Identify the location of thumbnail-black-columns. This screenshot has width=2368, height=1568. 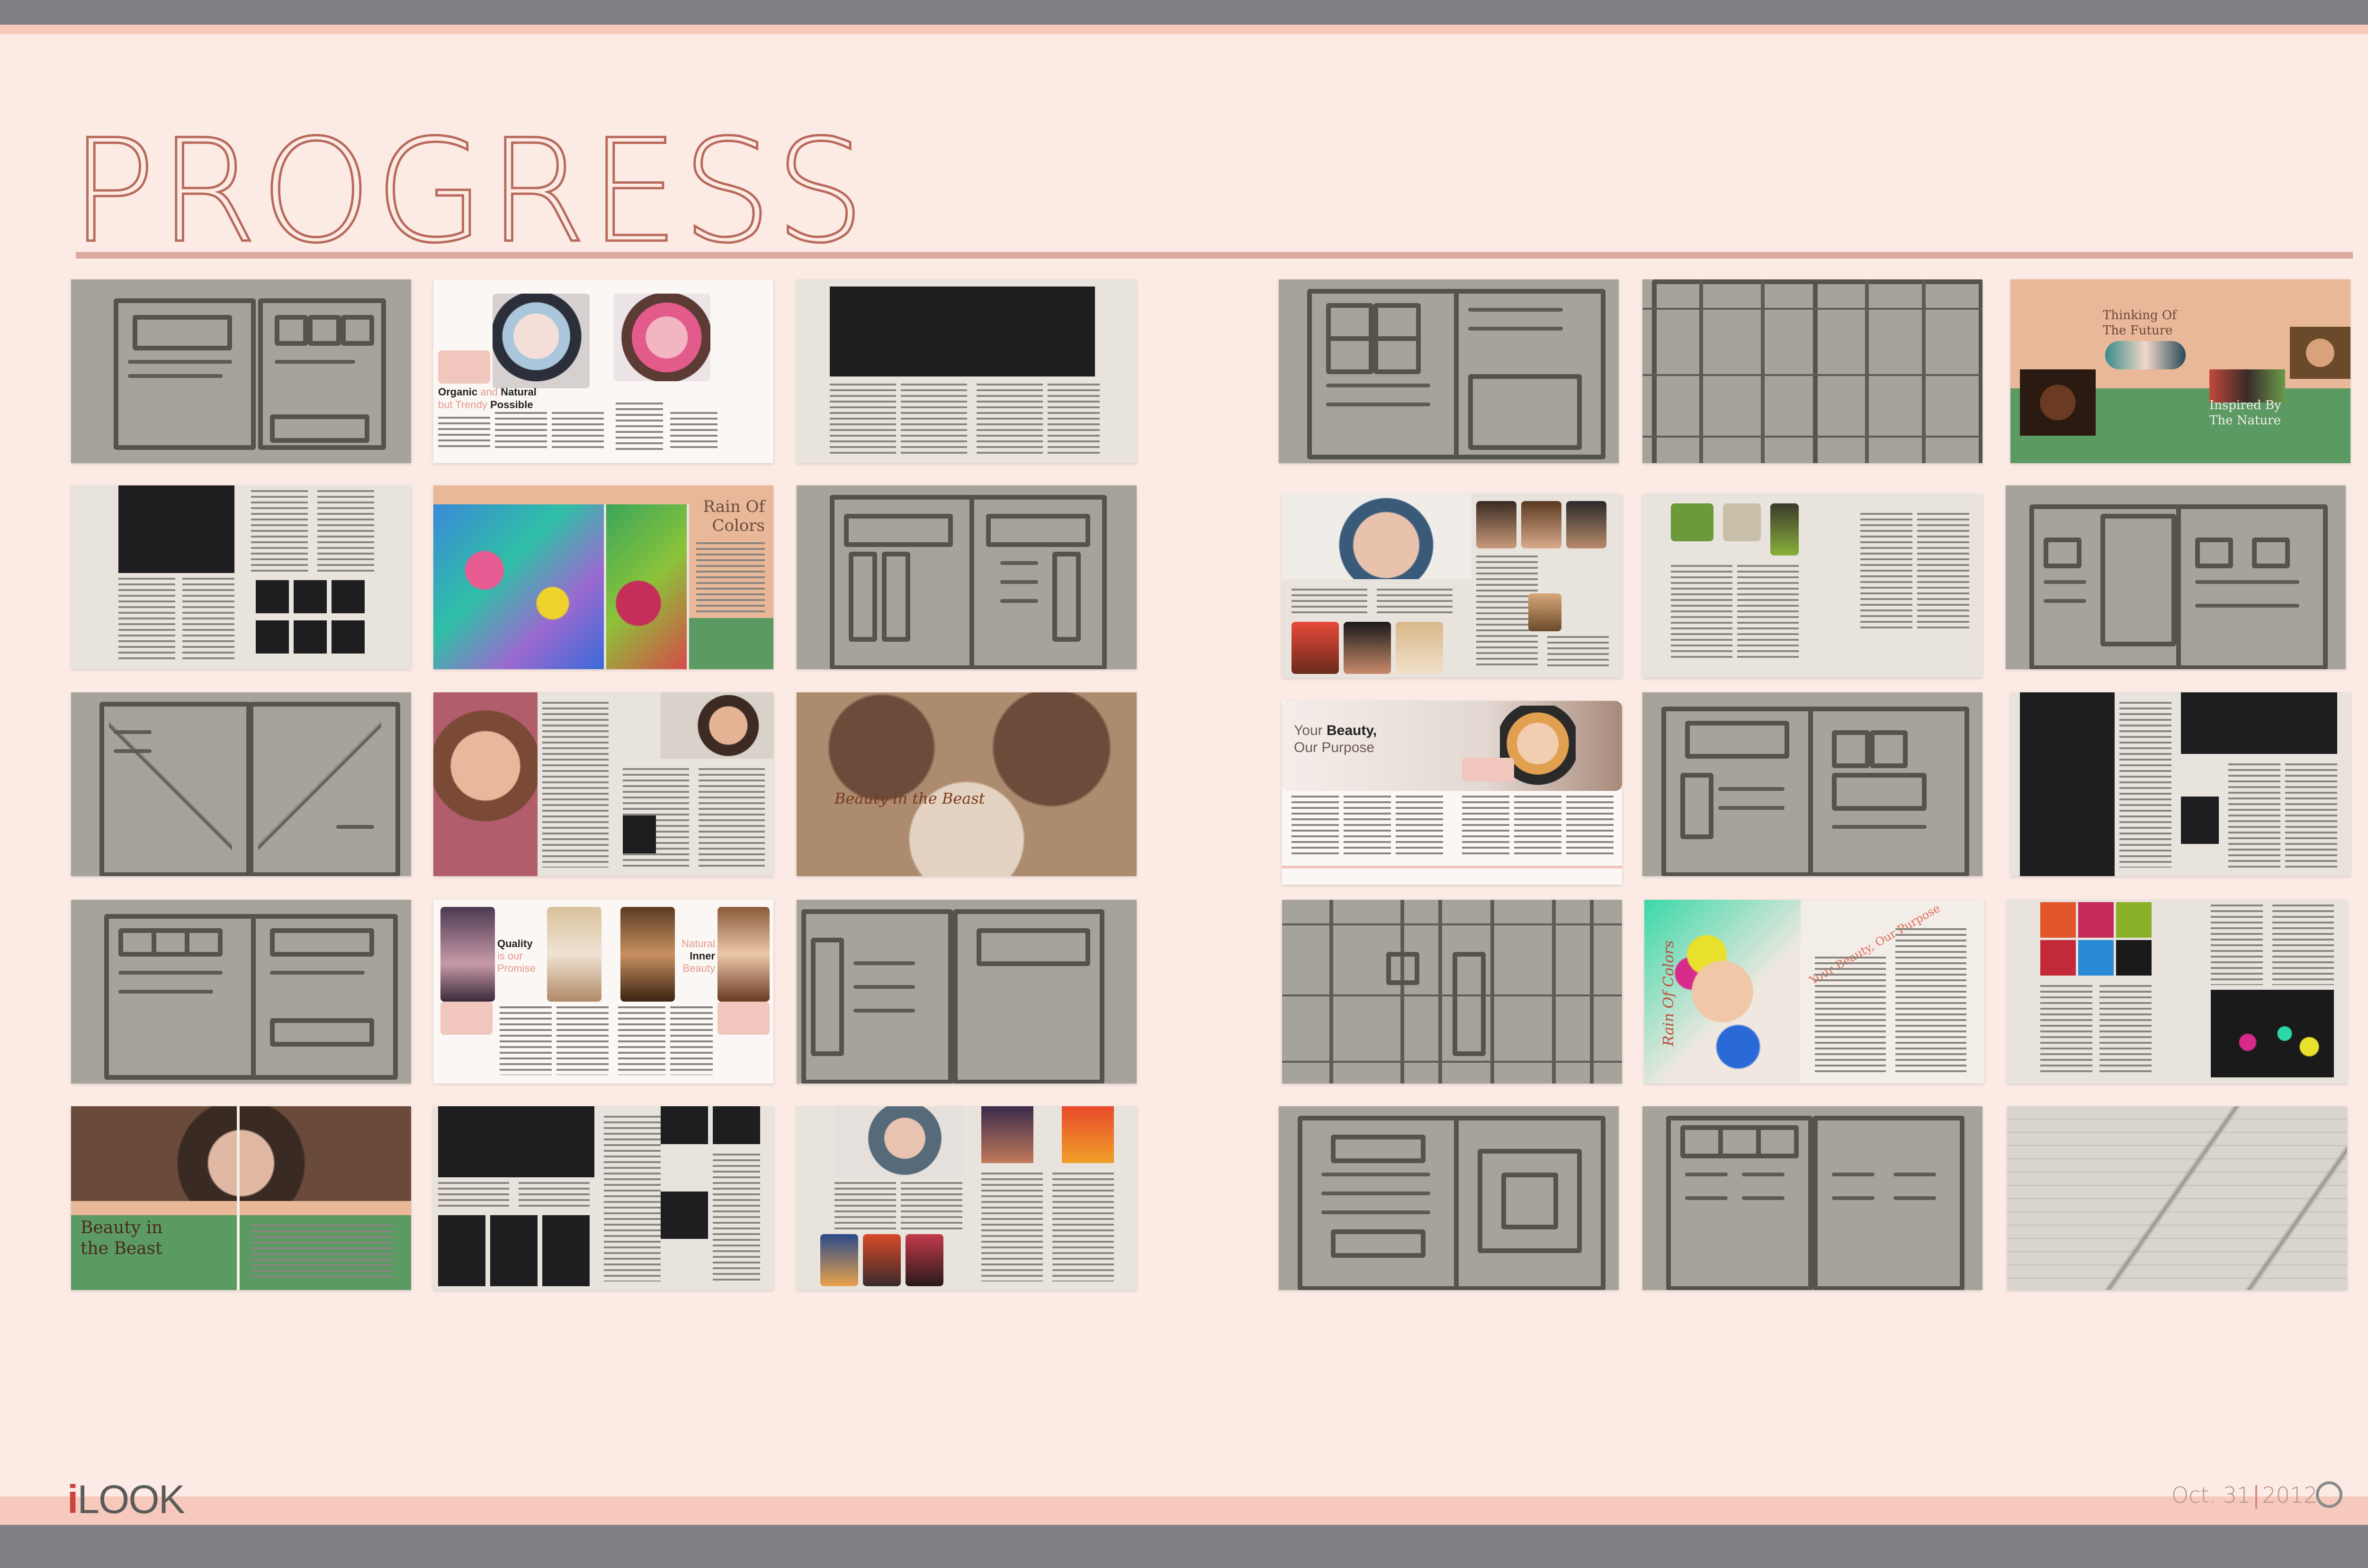
(2180, 784).